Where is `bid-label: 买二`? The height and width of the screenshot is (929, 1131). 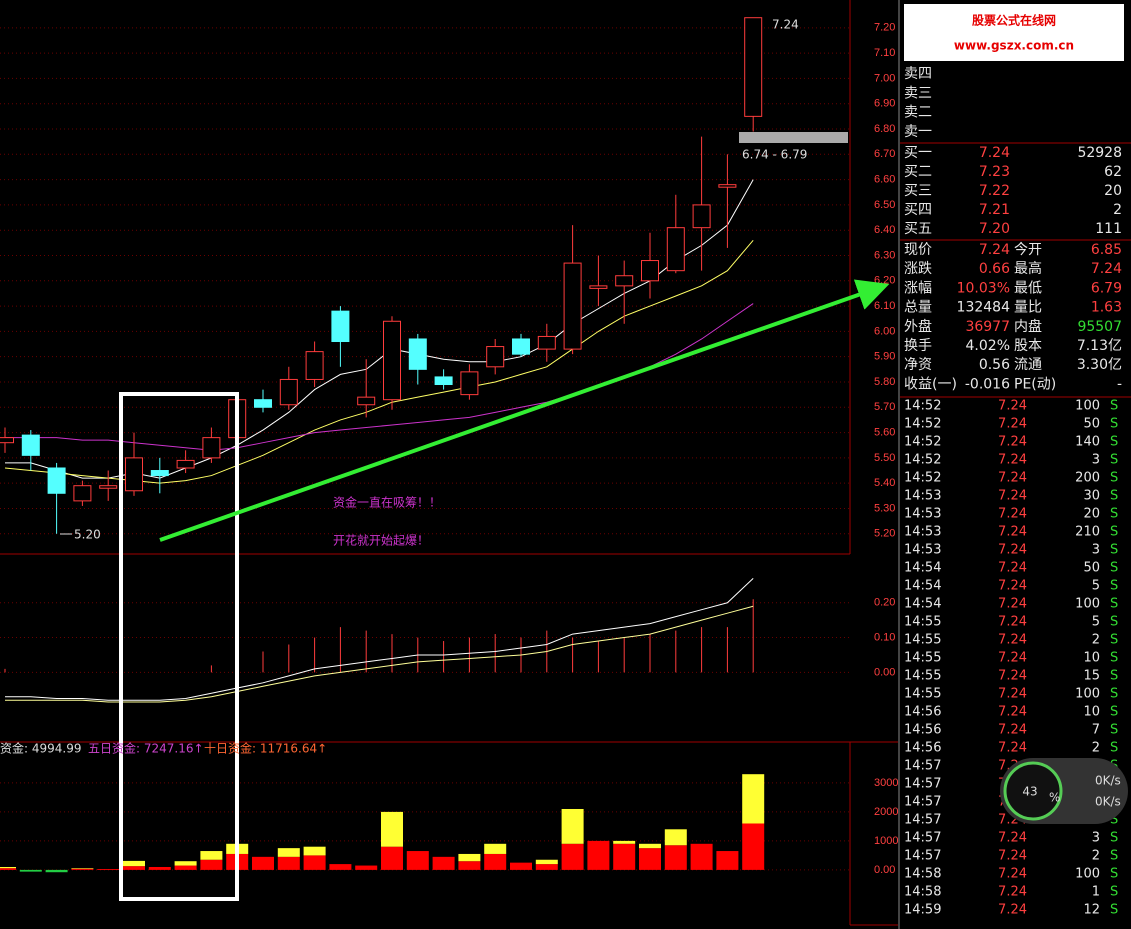 bid-label: 买二 is located at coordinates (918, 172).